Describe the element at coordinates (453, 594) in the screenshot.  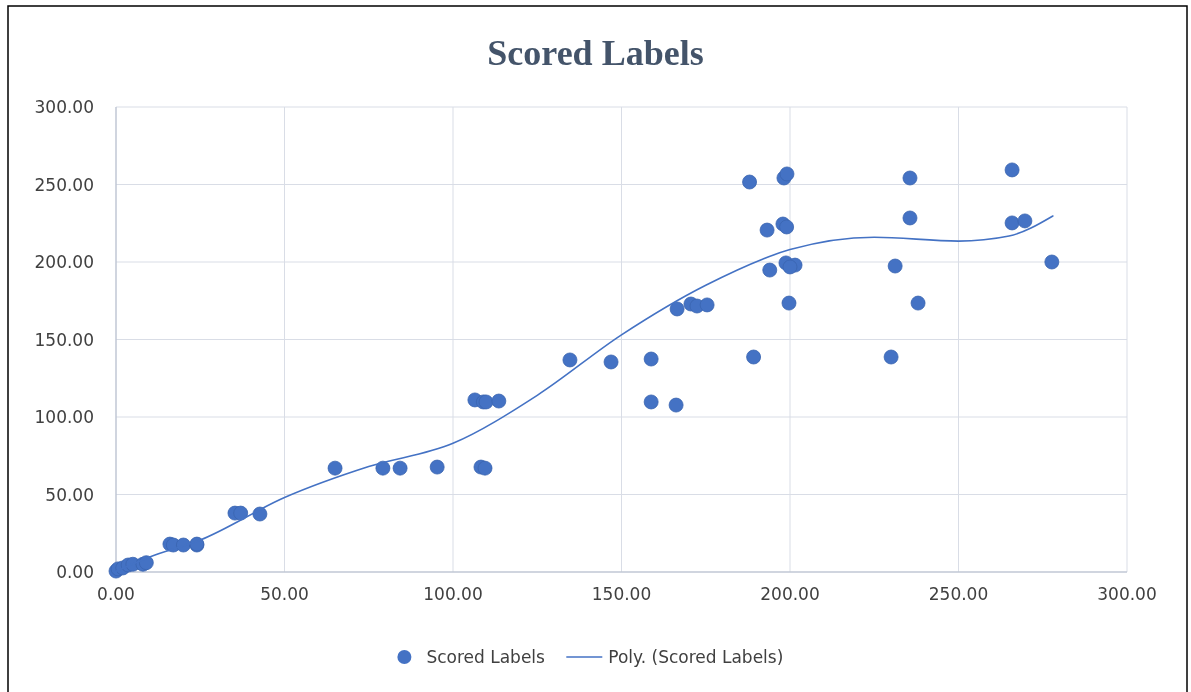
I see `x-tick-label: 100.00` at that location.